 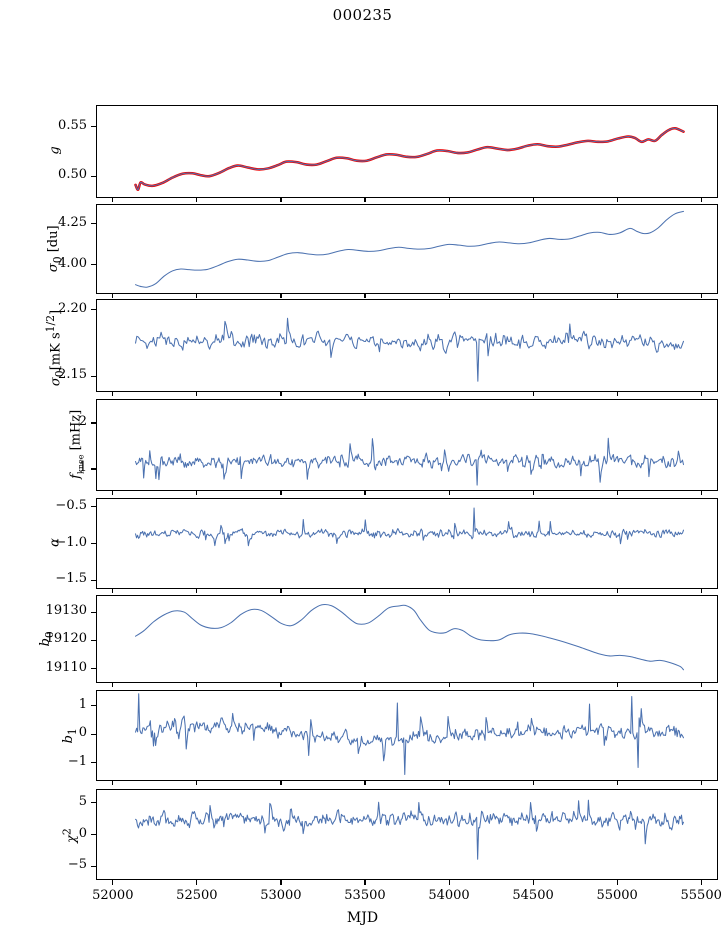 I want to click on y-axis-label-text: χ2, so click(x=70, y=835).